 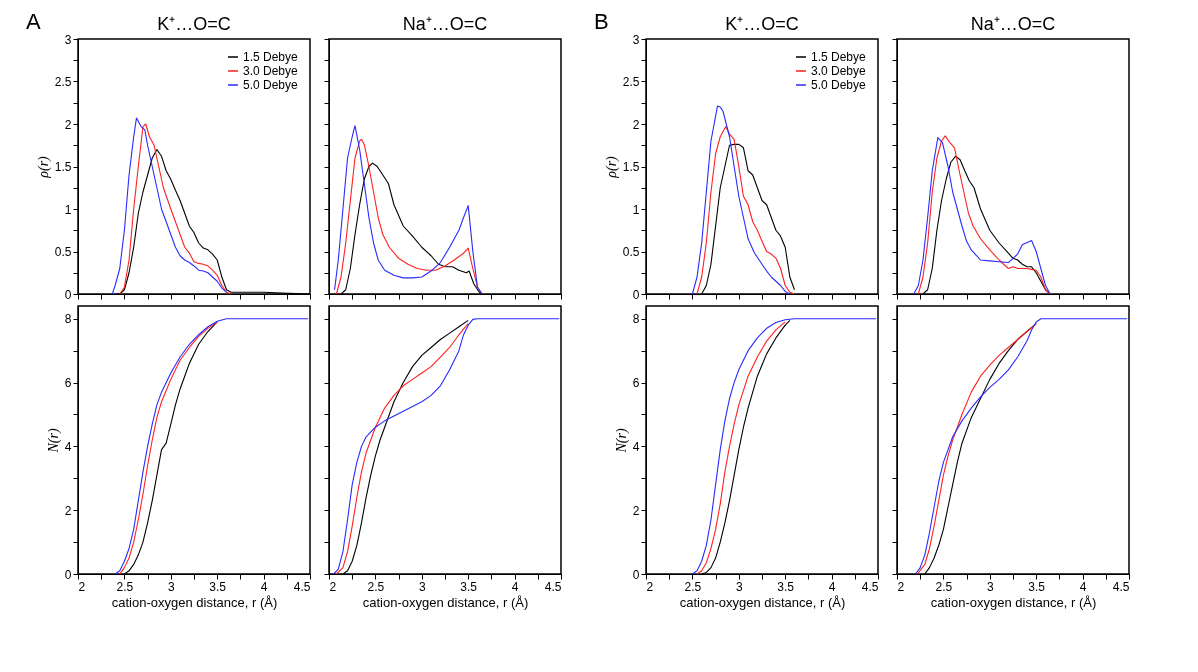 I want to click on text: B, so click(x=601, y=21).